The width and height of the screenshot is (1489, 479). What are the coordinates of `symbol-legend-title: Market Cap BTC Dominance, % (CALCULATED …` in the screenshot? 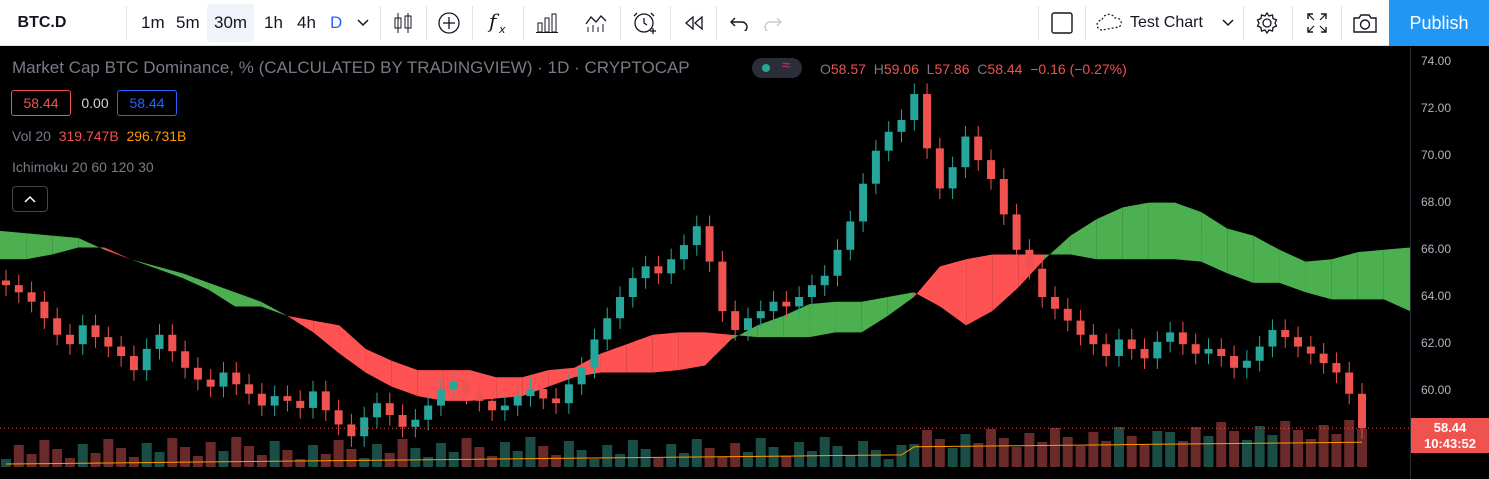 It's located at (351, 67).